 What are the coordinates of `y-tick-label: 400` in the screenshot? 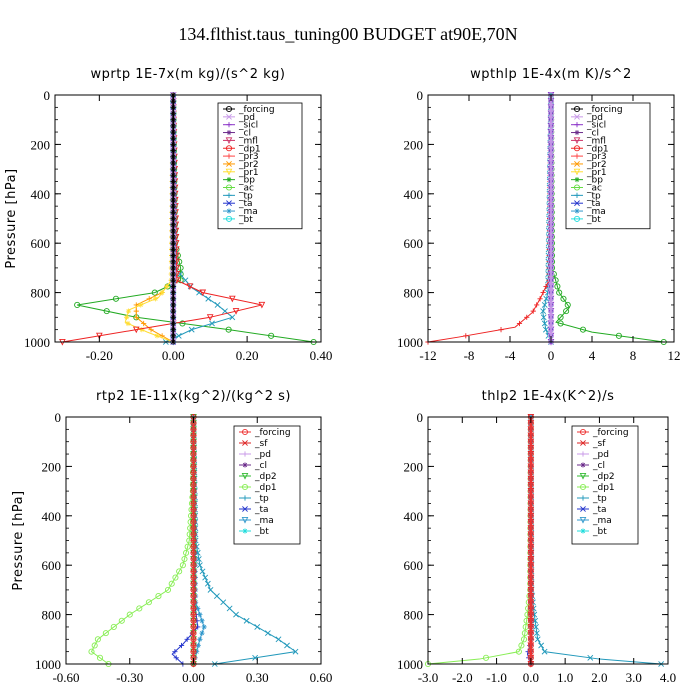 It's located at (41, 194).